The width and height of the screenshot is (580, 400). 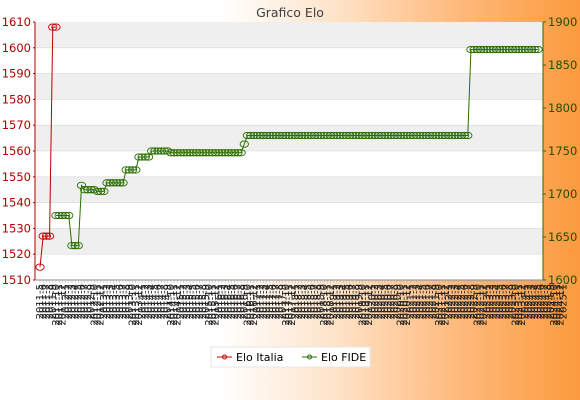 What do you see at coordinates (562, 22) in the screenshot?
I see `right-tick-label: 1900` at bounding box center [562, 22].